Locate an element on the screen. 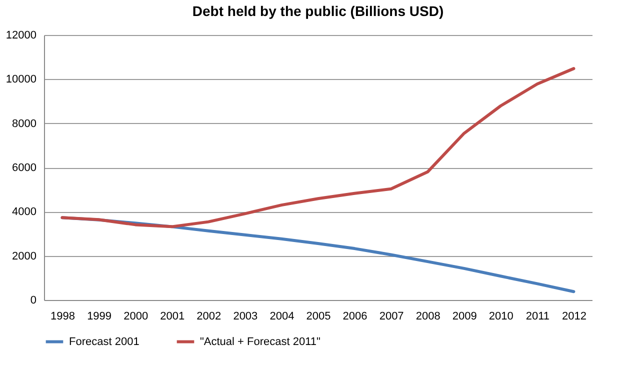 The image size is (622, 372). y-tick-label: 0 is located at coordinates (33, 300).